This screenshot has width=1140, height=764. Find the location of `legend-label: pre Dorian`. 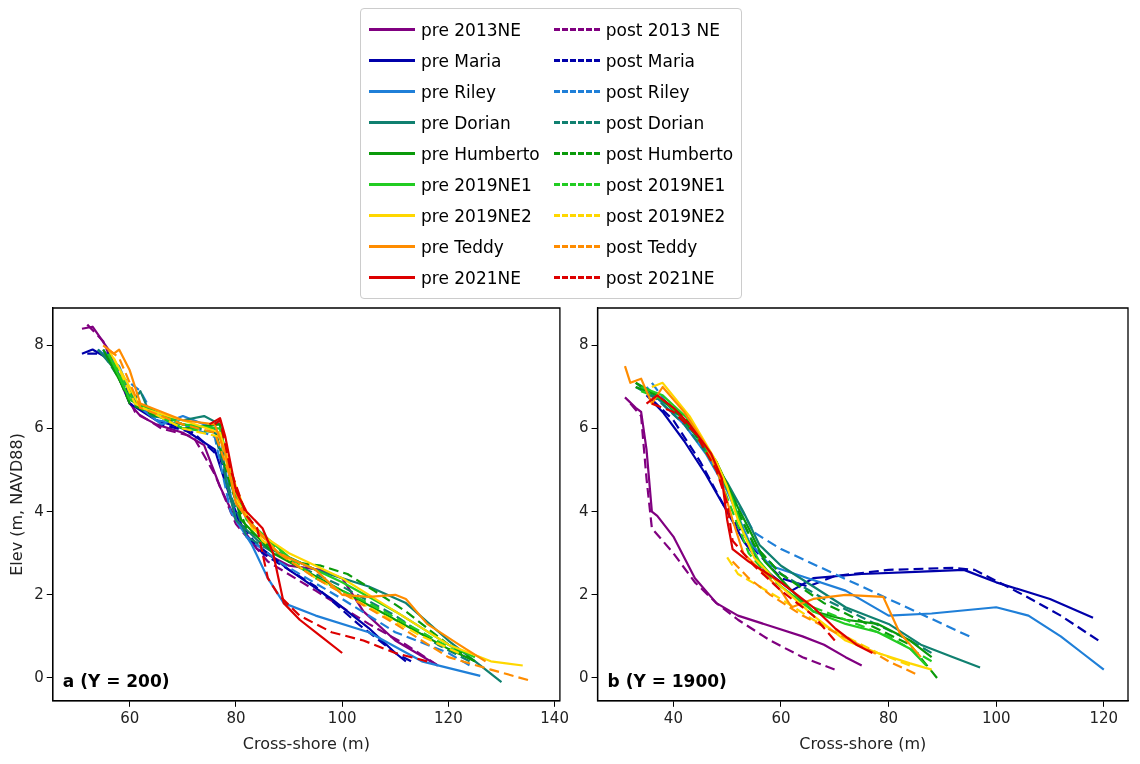

legend-label: pre Dorian is located at coordinates (466, 122).